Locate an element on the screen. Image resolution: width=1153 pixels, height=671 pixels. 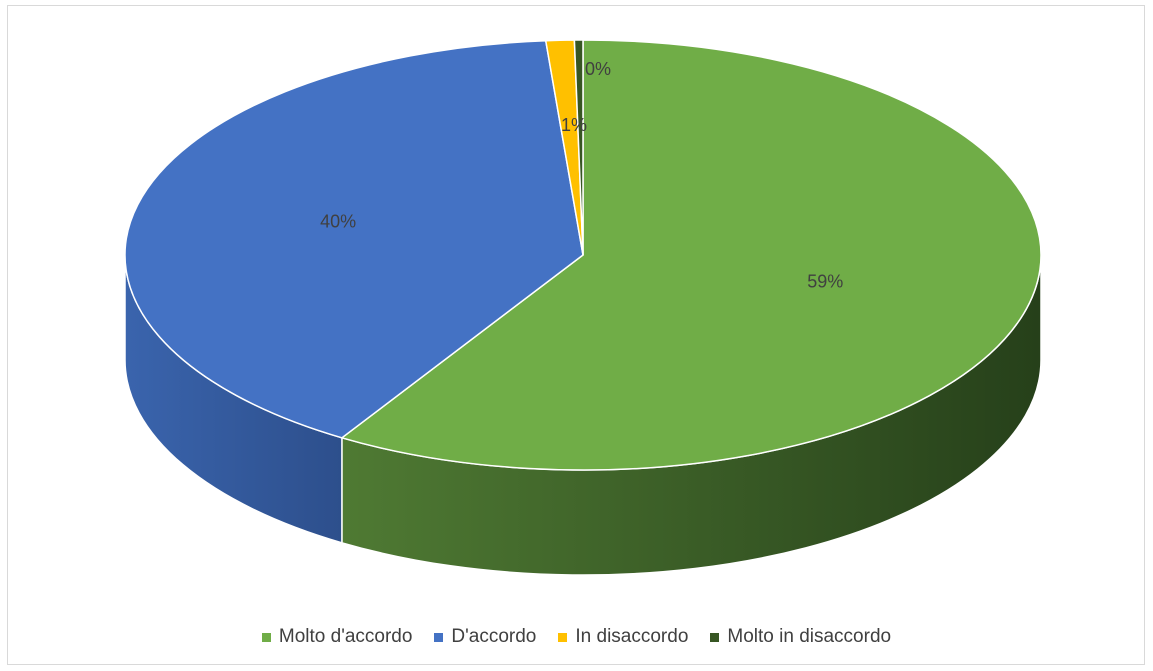
data-label-in-disaccordo: 1% is located at coordinates (574, 125).